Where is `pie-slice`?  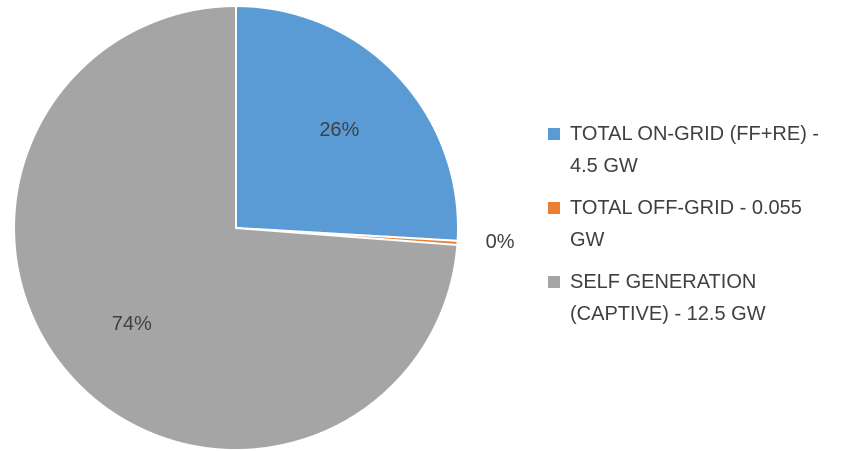 pie-slice is located at coordinates (347, 123).